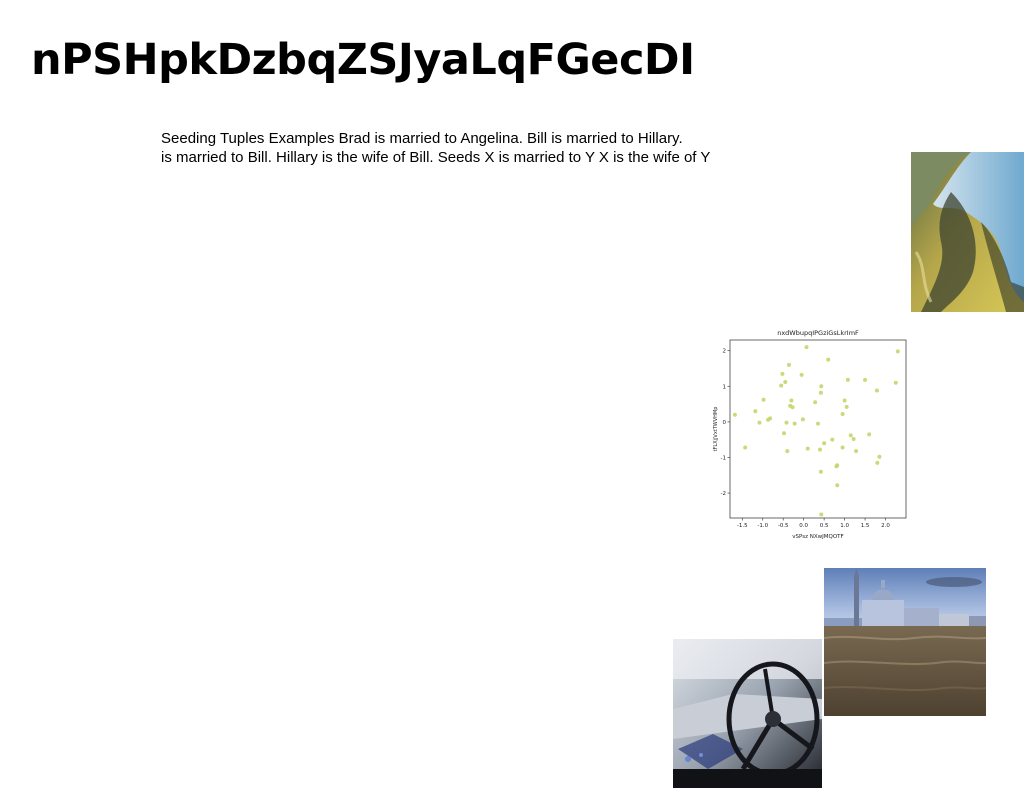 The width and height of the screenshot is (1024, 788). What do you see at coordinates (723, 458) in the screenshot?
I see `y-tick-label: -1` at bounding box center [723, 458].